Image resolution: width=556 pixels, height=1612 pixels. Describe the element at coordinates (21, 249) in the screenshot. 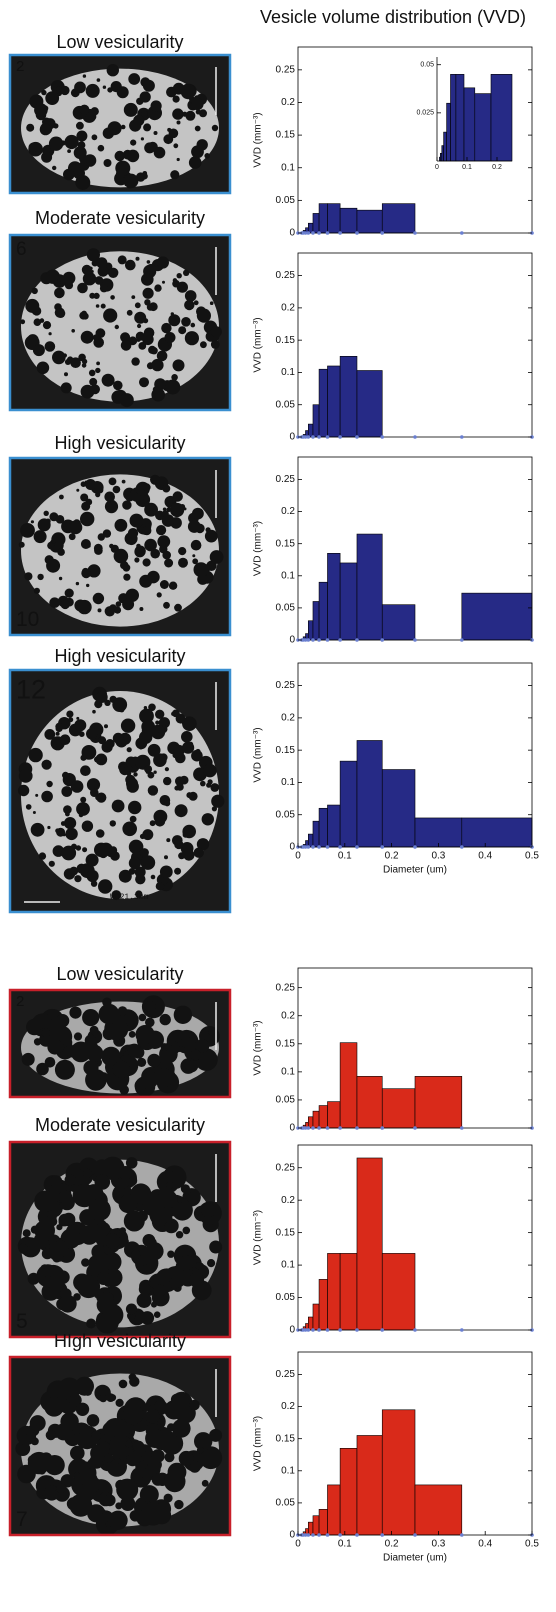

I see `sample-number: 6` at that location.